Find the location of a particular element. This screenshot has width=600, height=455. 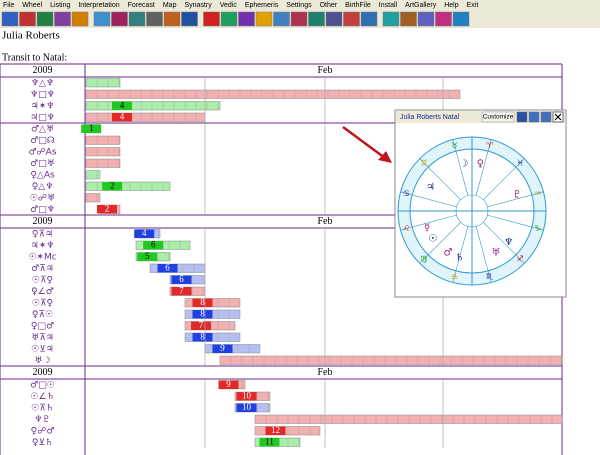

menu-item: Settings is located at coordinates (299, 5).